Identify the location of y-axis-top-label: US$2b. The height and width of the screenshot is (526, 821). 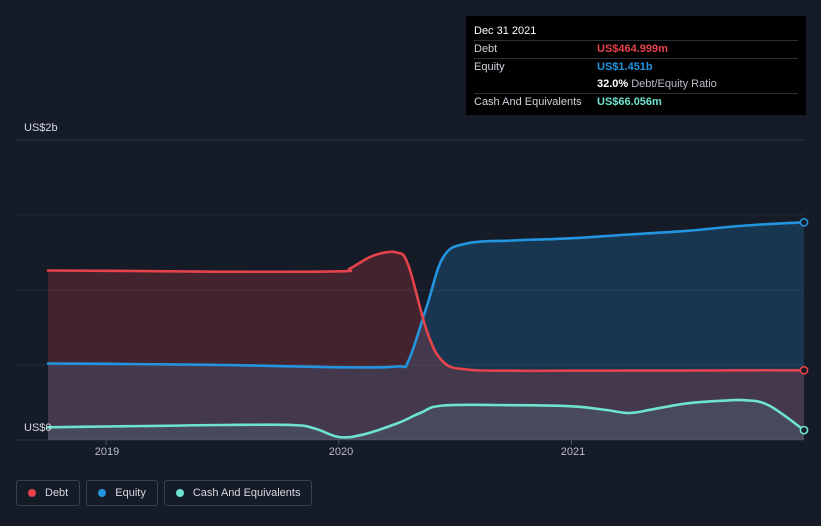
(41, 128).